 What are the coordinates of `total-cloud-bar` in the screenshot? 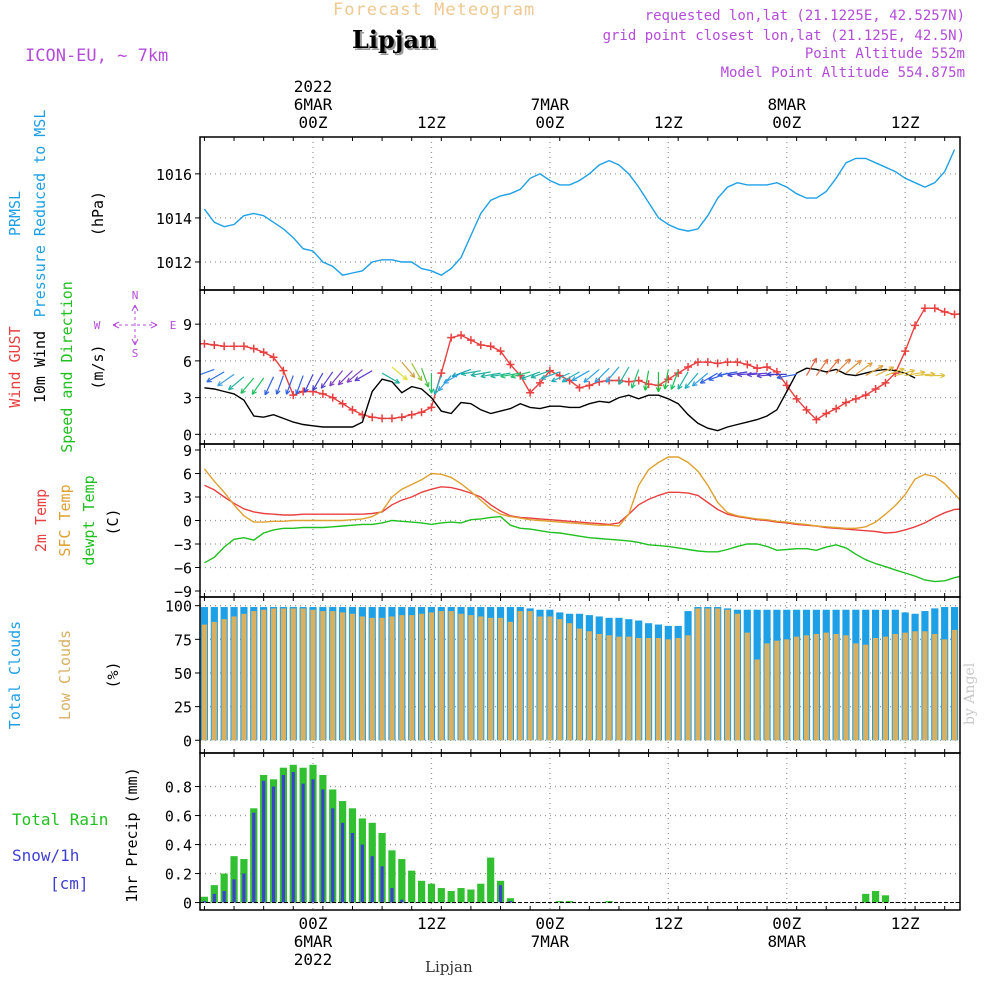 It's located at (993, 673).